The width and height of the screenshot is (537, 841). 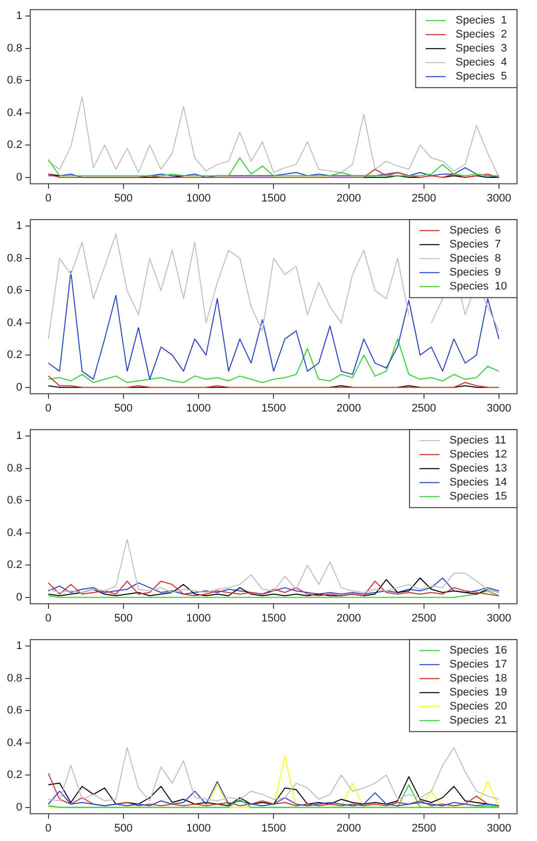 I want to click on legend-label: Species 7, so click(x=475, y=244).